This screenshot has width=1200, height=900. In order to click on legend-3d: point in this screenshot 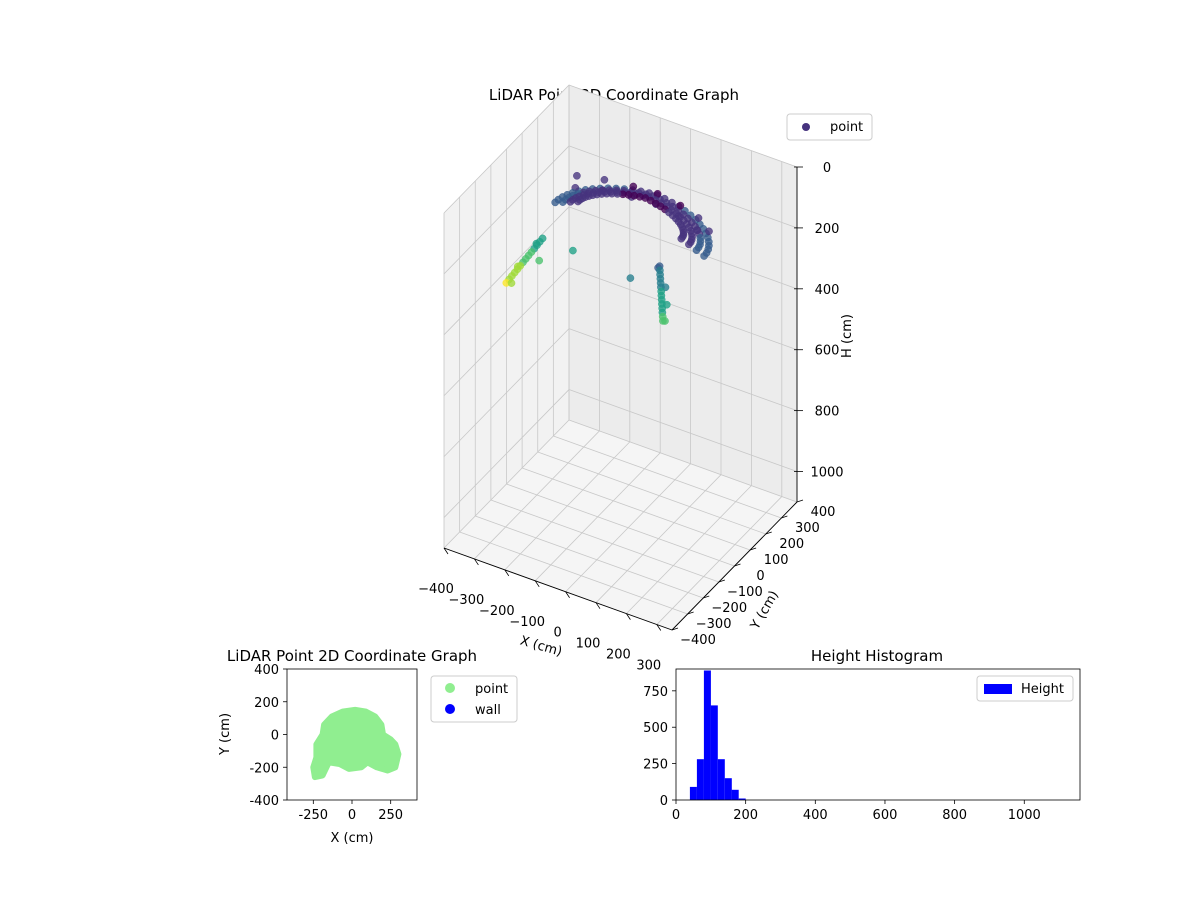, I will do `click(829, 127)`.